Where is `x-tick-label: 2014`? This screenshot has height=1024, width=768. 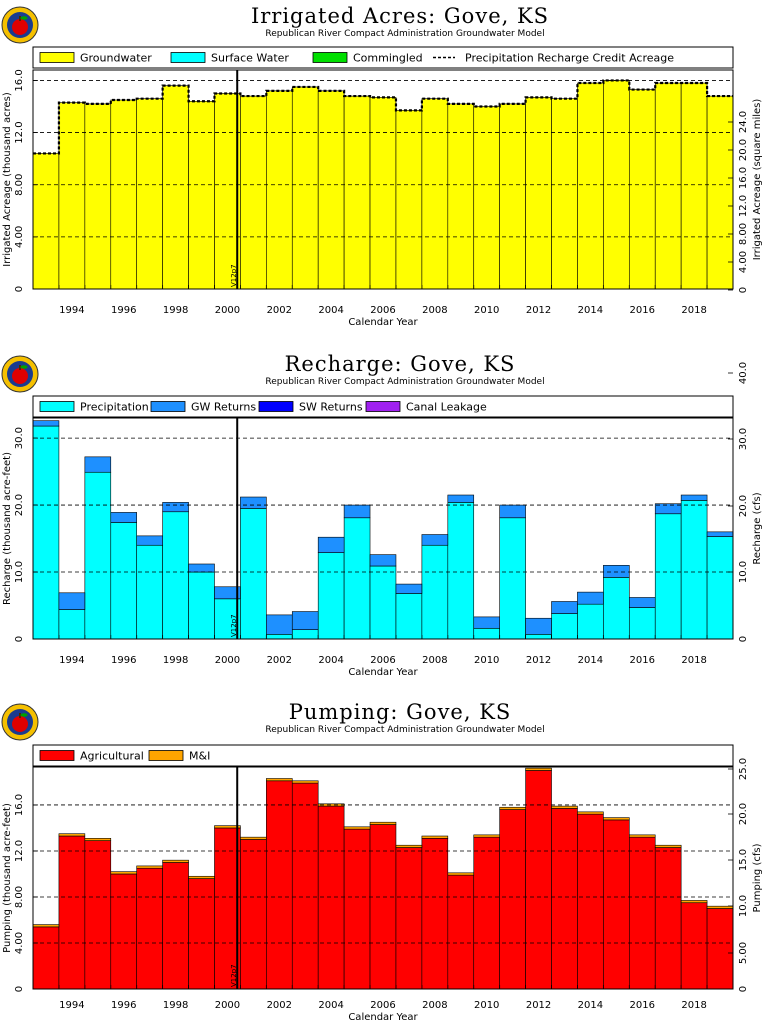
x-tick-label: 2014 is located at coordinates (590, 660).